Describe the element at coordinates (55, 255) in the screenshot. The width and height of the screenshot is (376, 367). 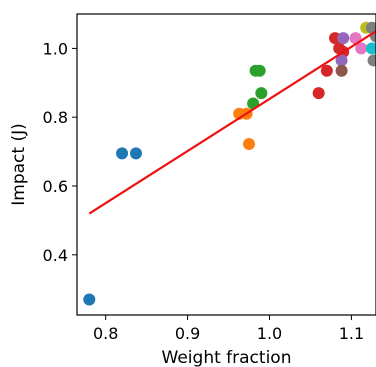
I see `y-tick-label-1: 0.4` at that location.